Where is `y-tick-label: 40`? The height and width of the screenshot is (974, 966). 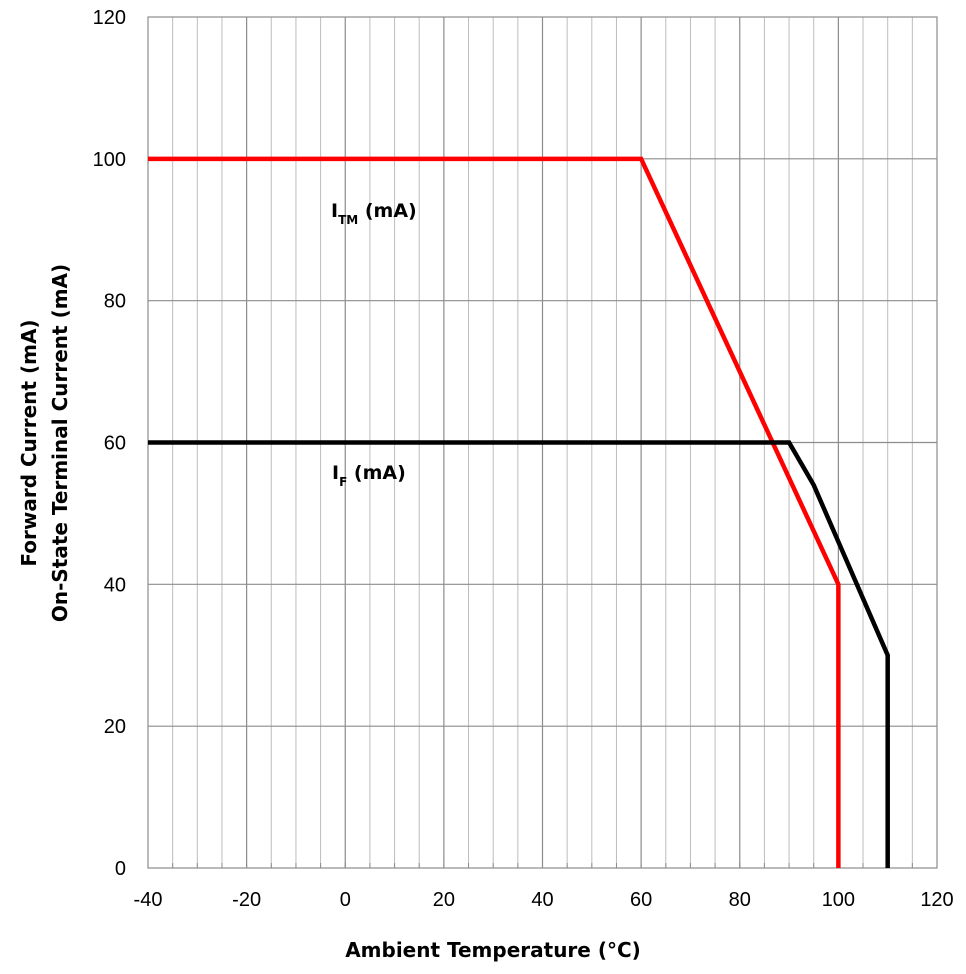
y-tick-label: 40 is located at coordinates (115, 585).